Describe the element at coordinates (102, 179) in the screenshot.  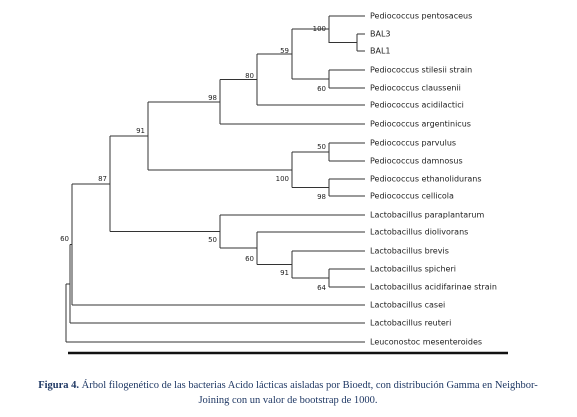
I see `bootstrap-value: 87` at that location.